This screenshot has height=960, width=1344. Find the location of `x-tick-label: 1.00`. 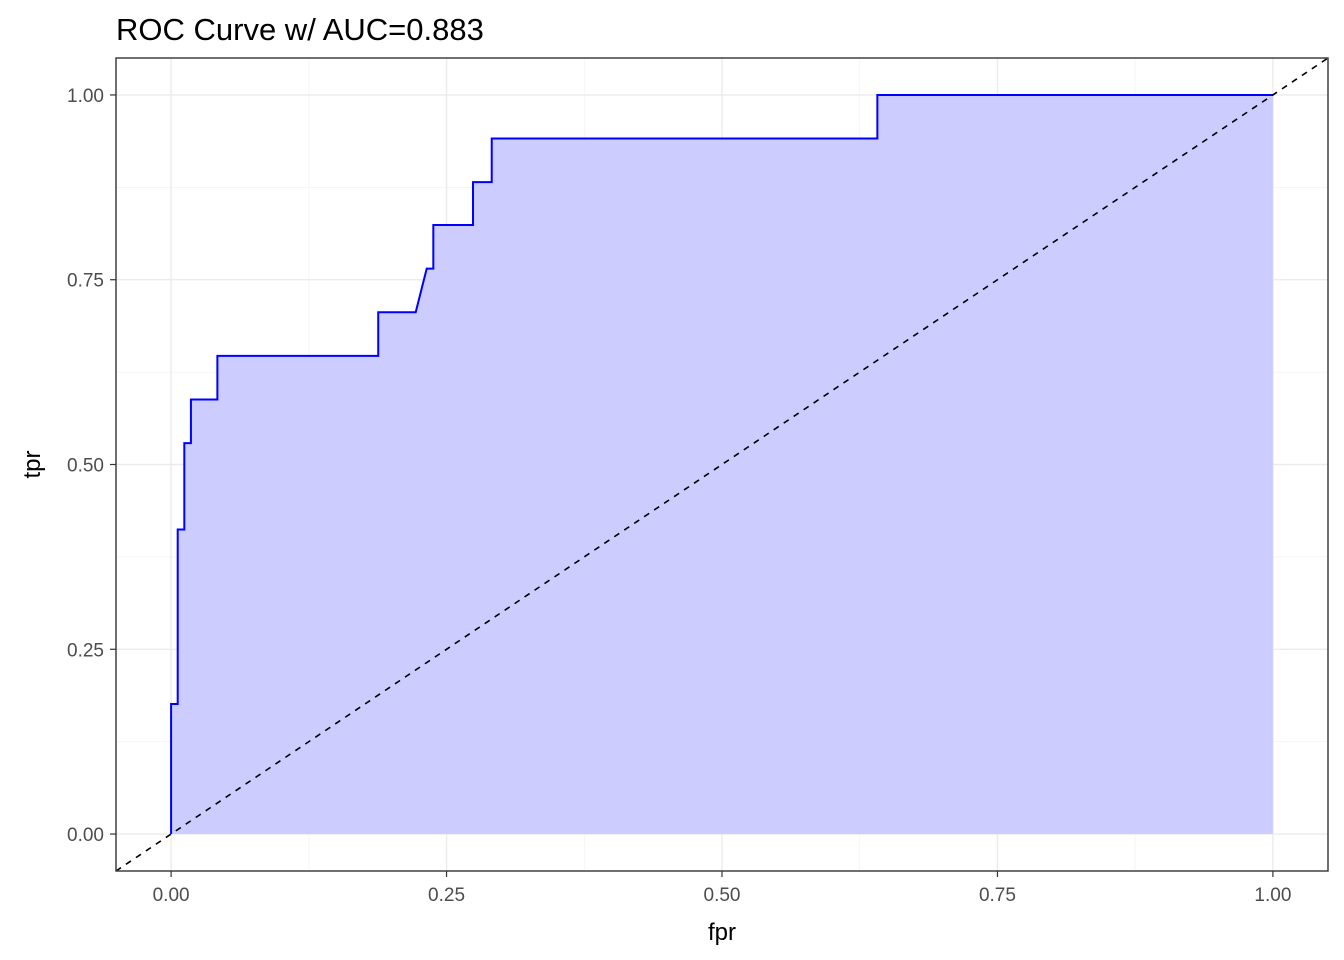

x-tick-label: 1.00 is located at coordinates (1272, 895).